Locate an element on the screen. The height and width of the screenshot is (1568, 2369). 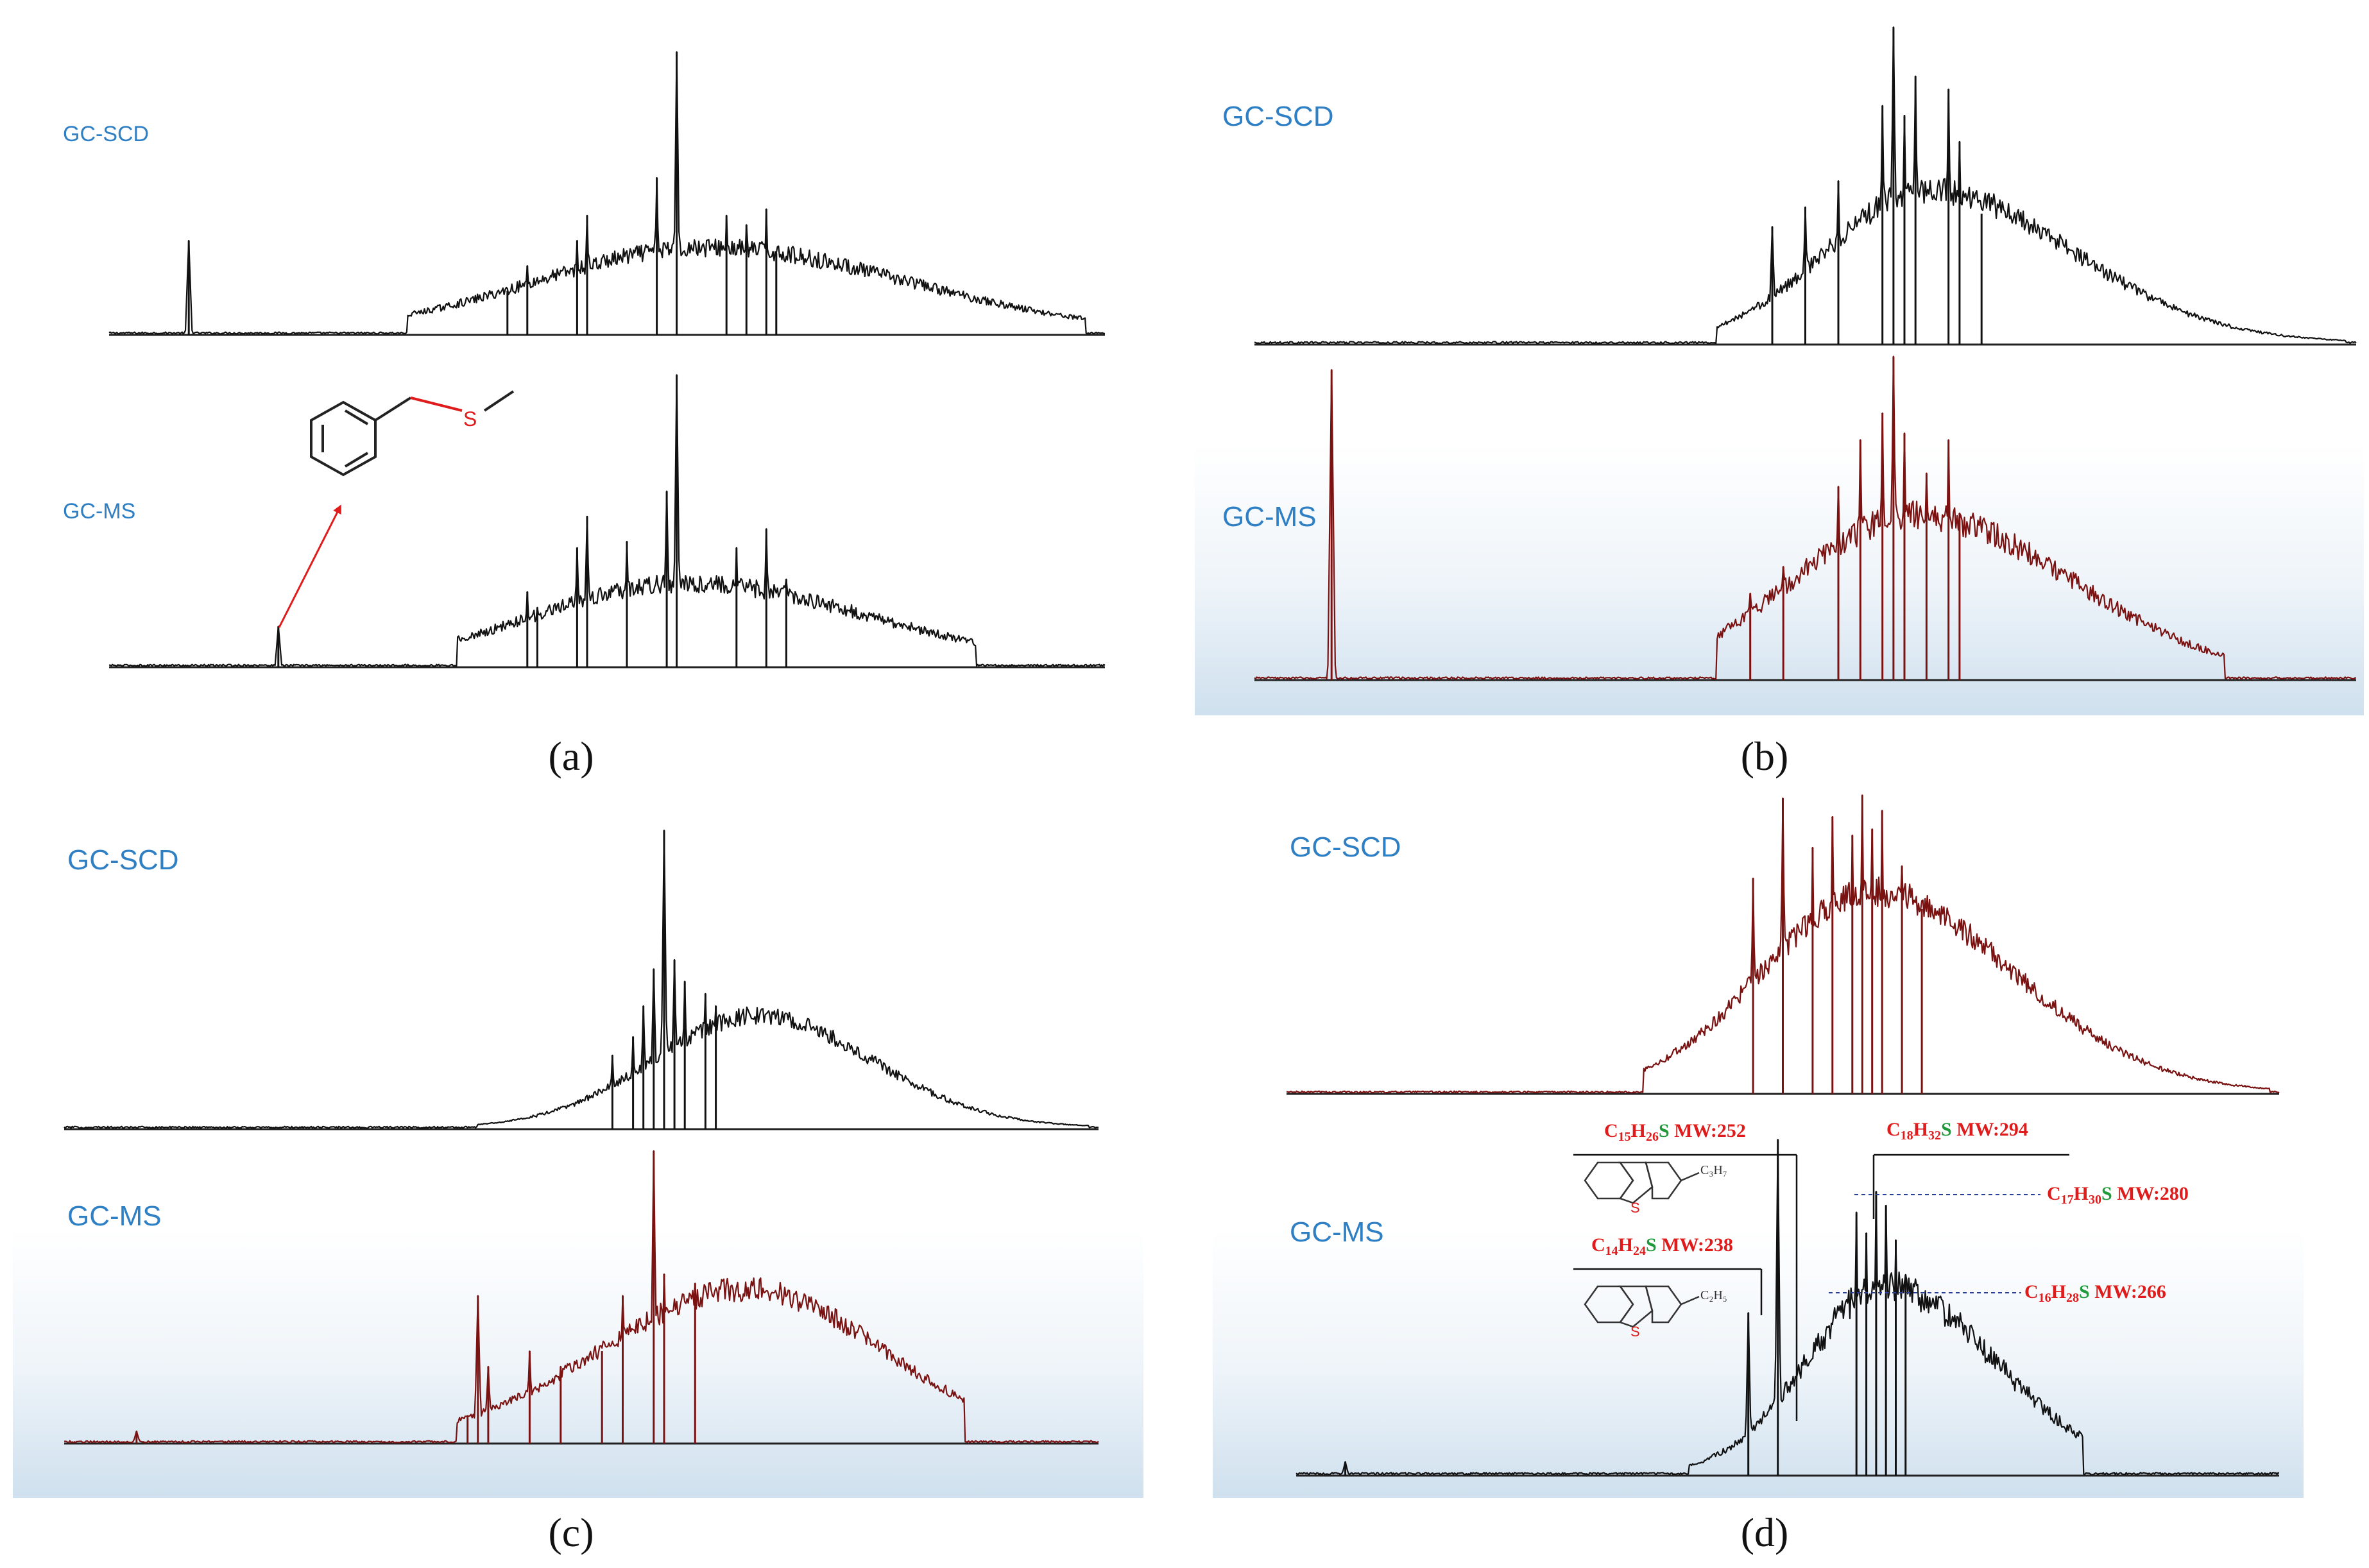
caption-b: (b) is located at coordinates (1765, 756).